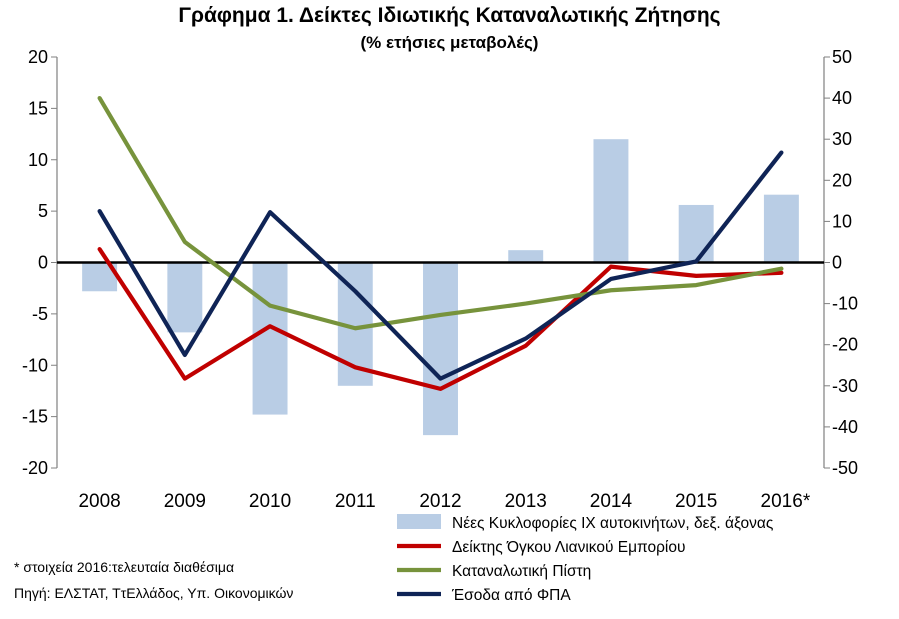  I want to click on left-tick-label: -5, so click(40, 314).